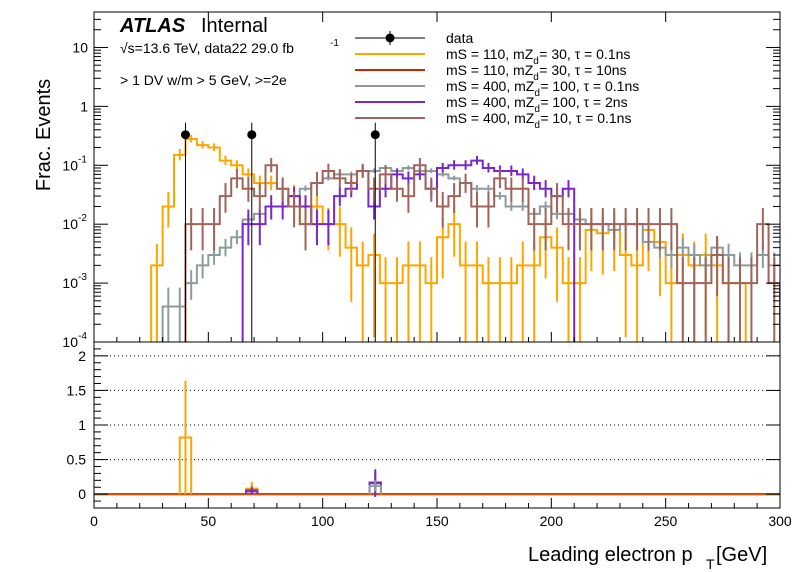 This screenshot has width=796, height=572. Describe the element at coordinates (82, 159) in the screenshot. I see `y-tick-exponent-top: -1` at that location.